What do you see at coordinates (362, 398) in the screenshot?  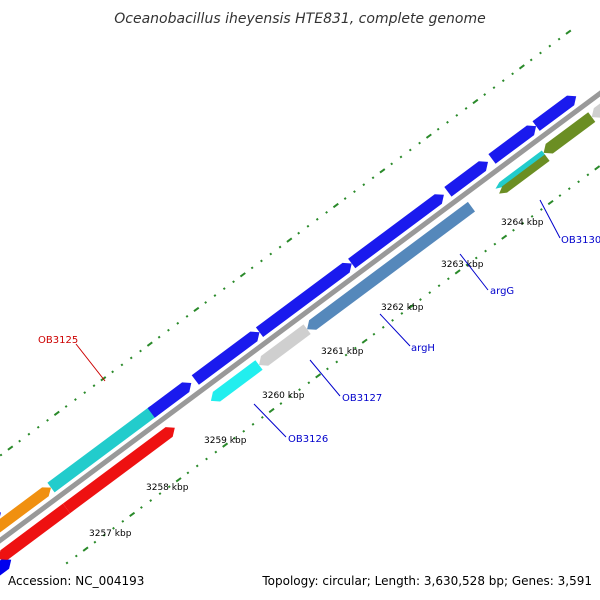 I see `gene-label-OB3127: OB3127` at bounding box center [362, 398].